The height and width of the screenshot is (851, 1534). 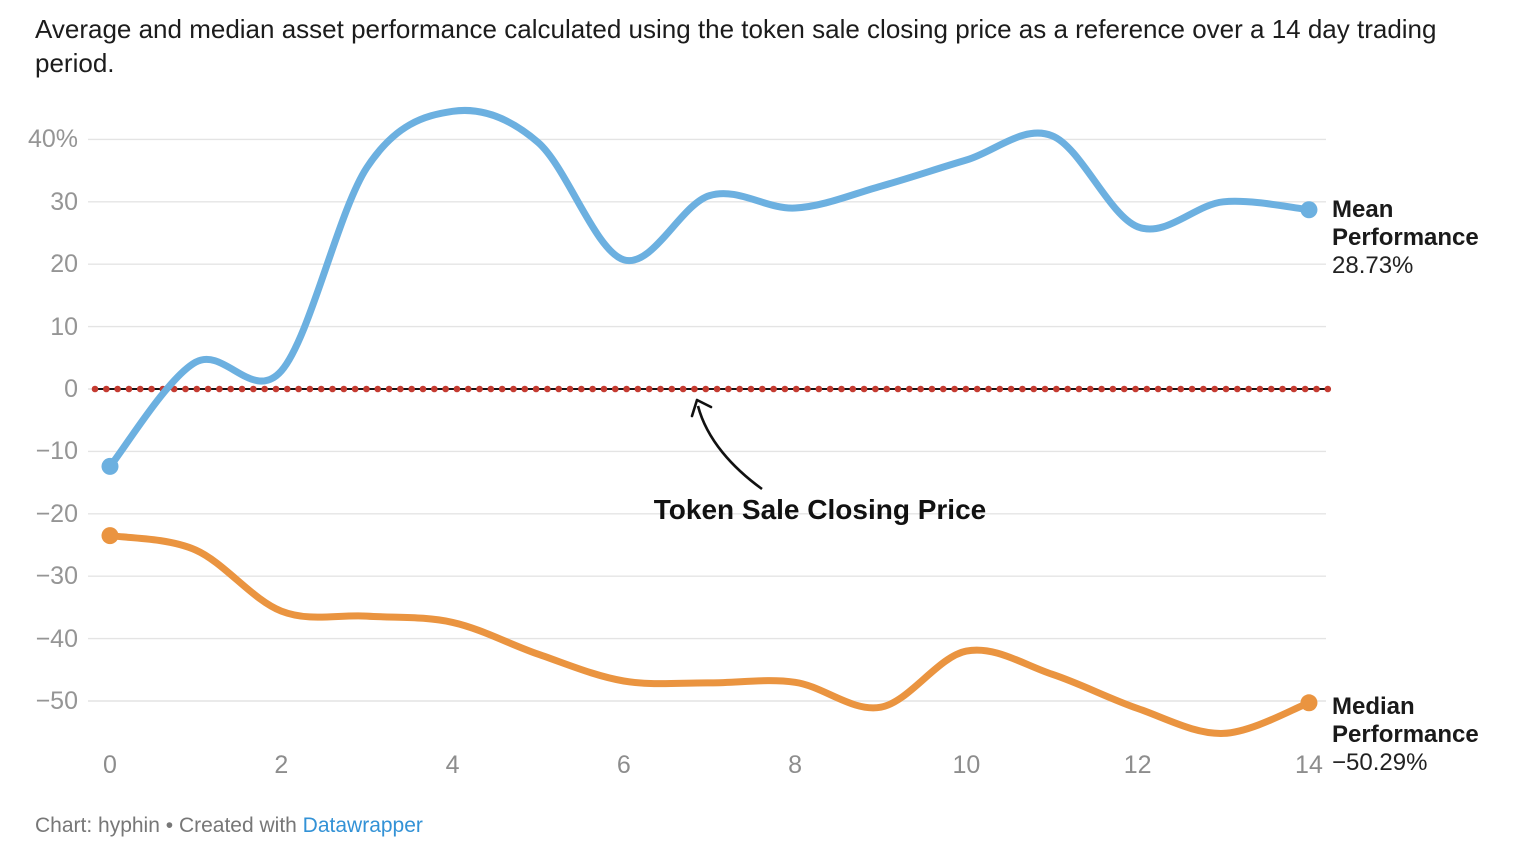 What do you see at coordinates (1137, 765) in the screenshot?
I see `x-axis-tick-label: 12` at bounding box center [1137, 765].